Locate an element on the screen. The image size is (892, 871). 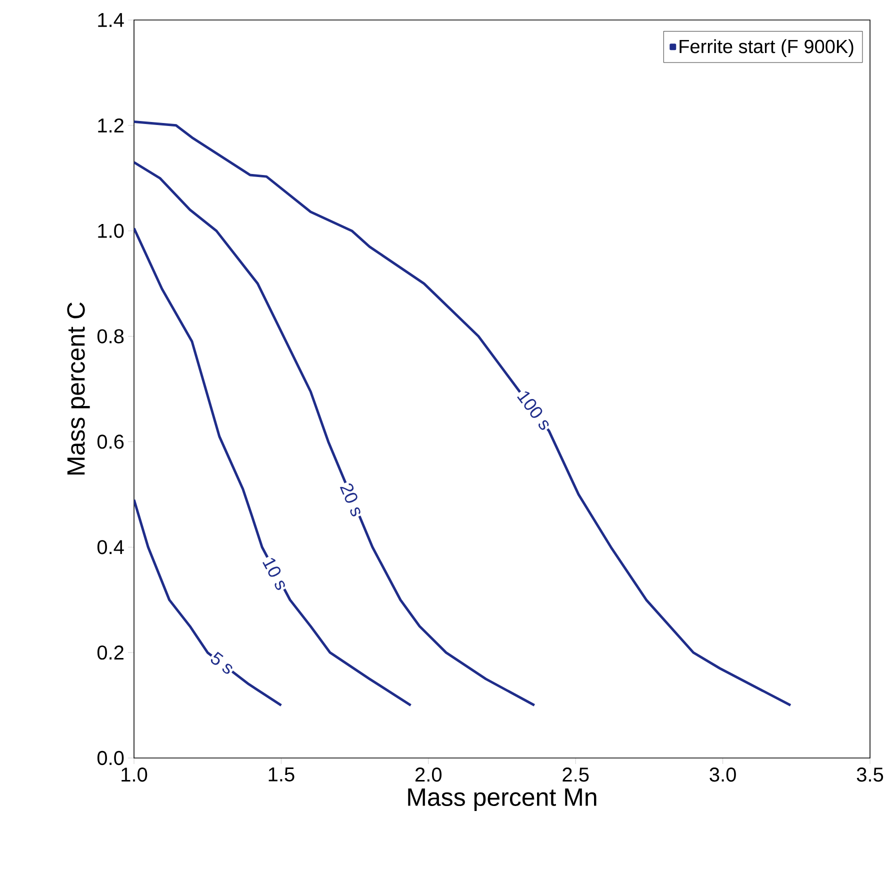
y-tick-label: 1.2 is located at coordinates (111, 125).